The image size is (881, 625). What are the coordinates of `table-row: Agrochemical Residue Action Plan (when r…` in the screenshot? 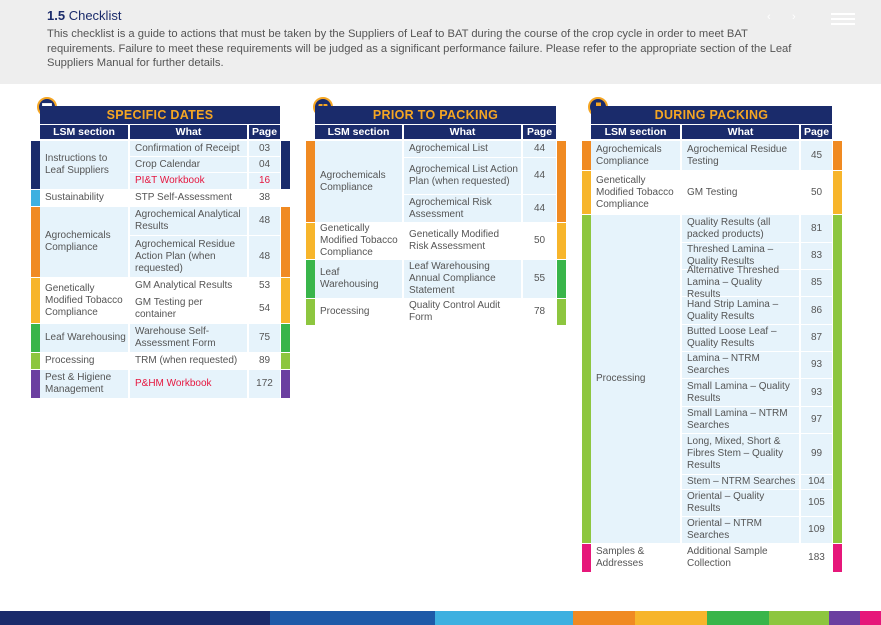 It's located at (188, 256).